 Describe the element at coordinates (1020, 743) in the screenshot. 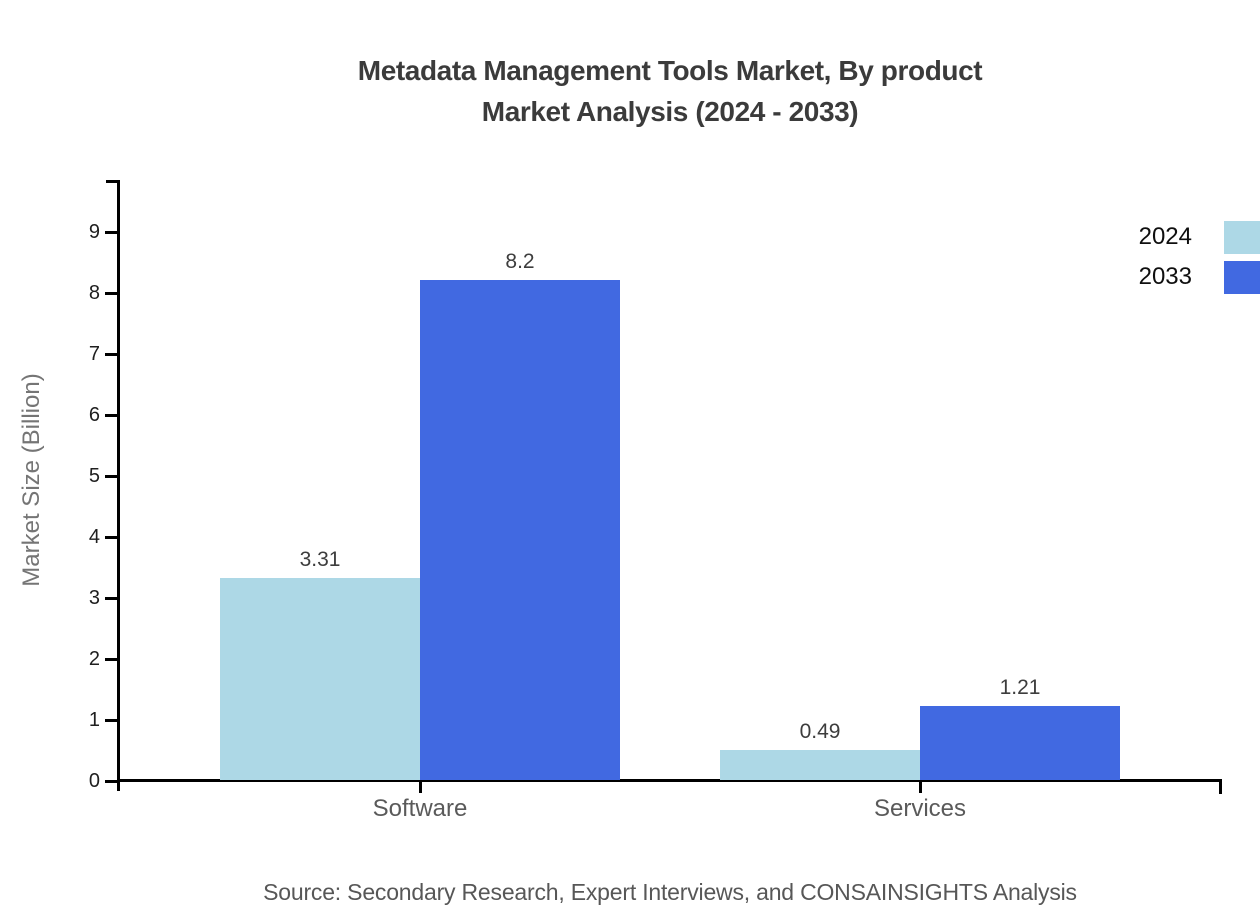

I see `bar-2033-services` at that location.